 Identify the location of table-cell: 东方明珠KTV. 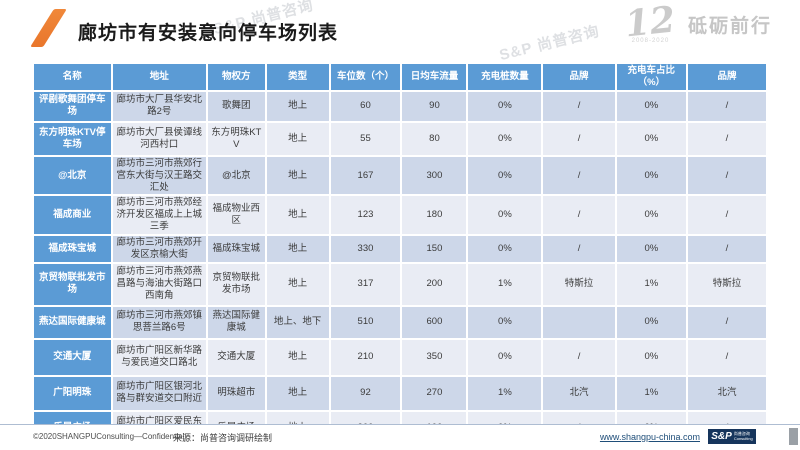
(236, 138).